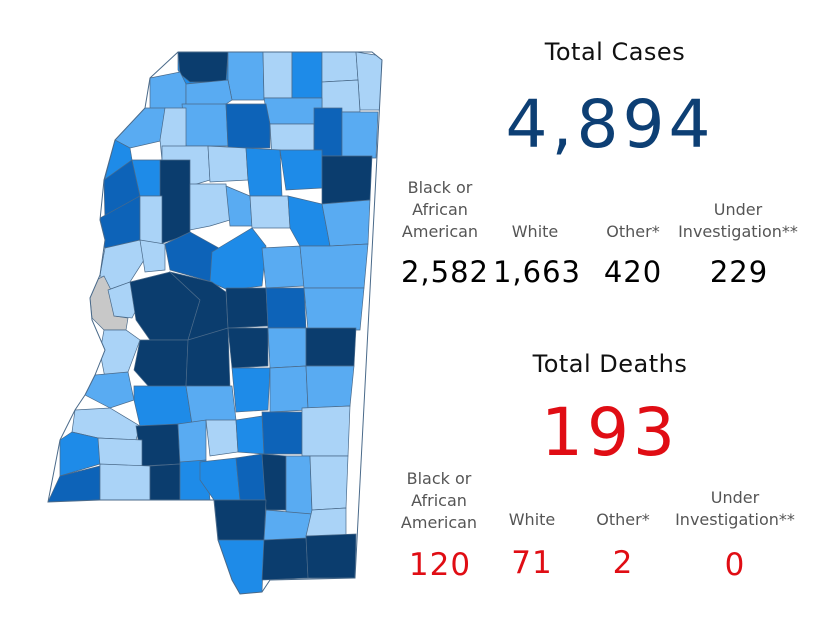  Describe the element at coordinates (610, 124) in the screenshot. I see `total-cases-value: 4,894` at that location.